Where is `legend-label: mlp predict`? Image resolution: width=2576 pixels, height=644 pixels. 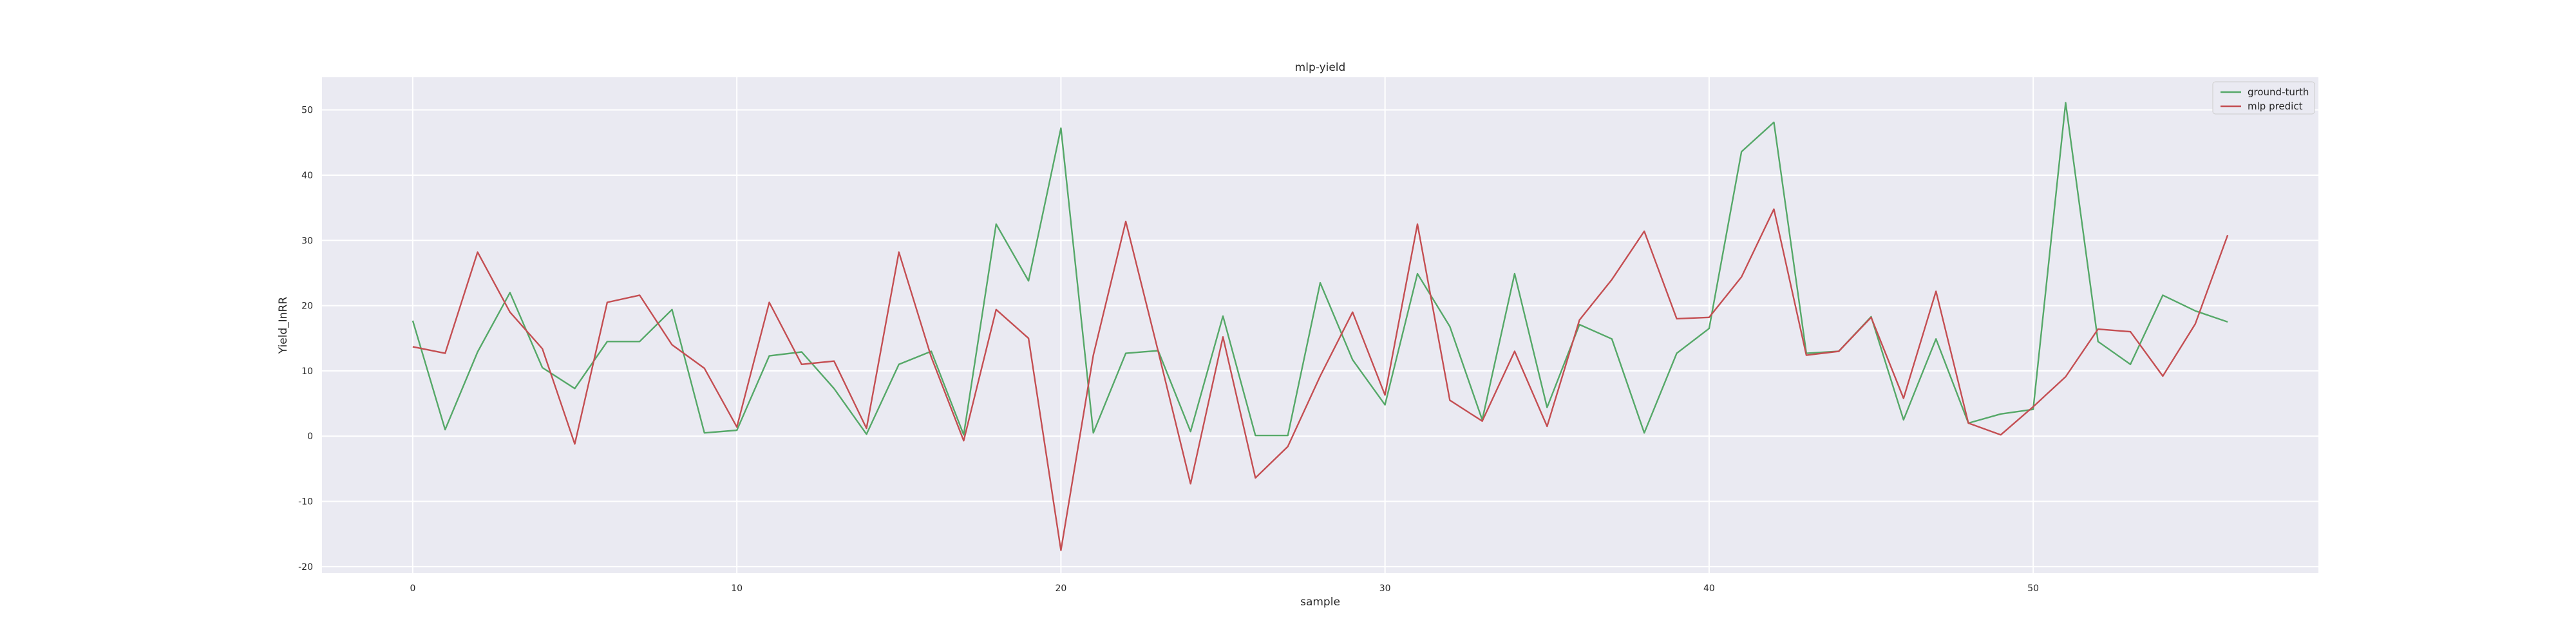 legend-label: mlp predict is located at coordinates (2275, 106).